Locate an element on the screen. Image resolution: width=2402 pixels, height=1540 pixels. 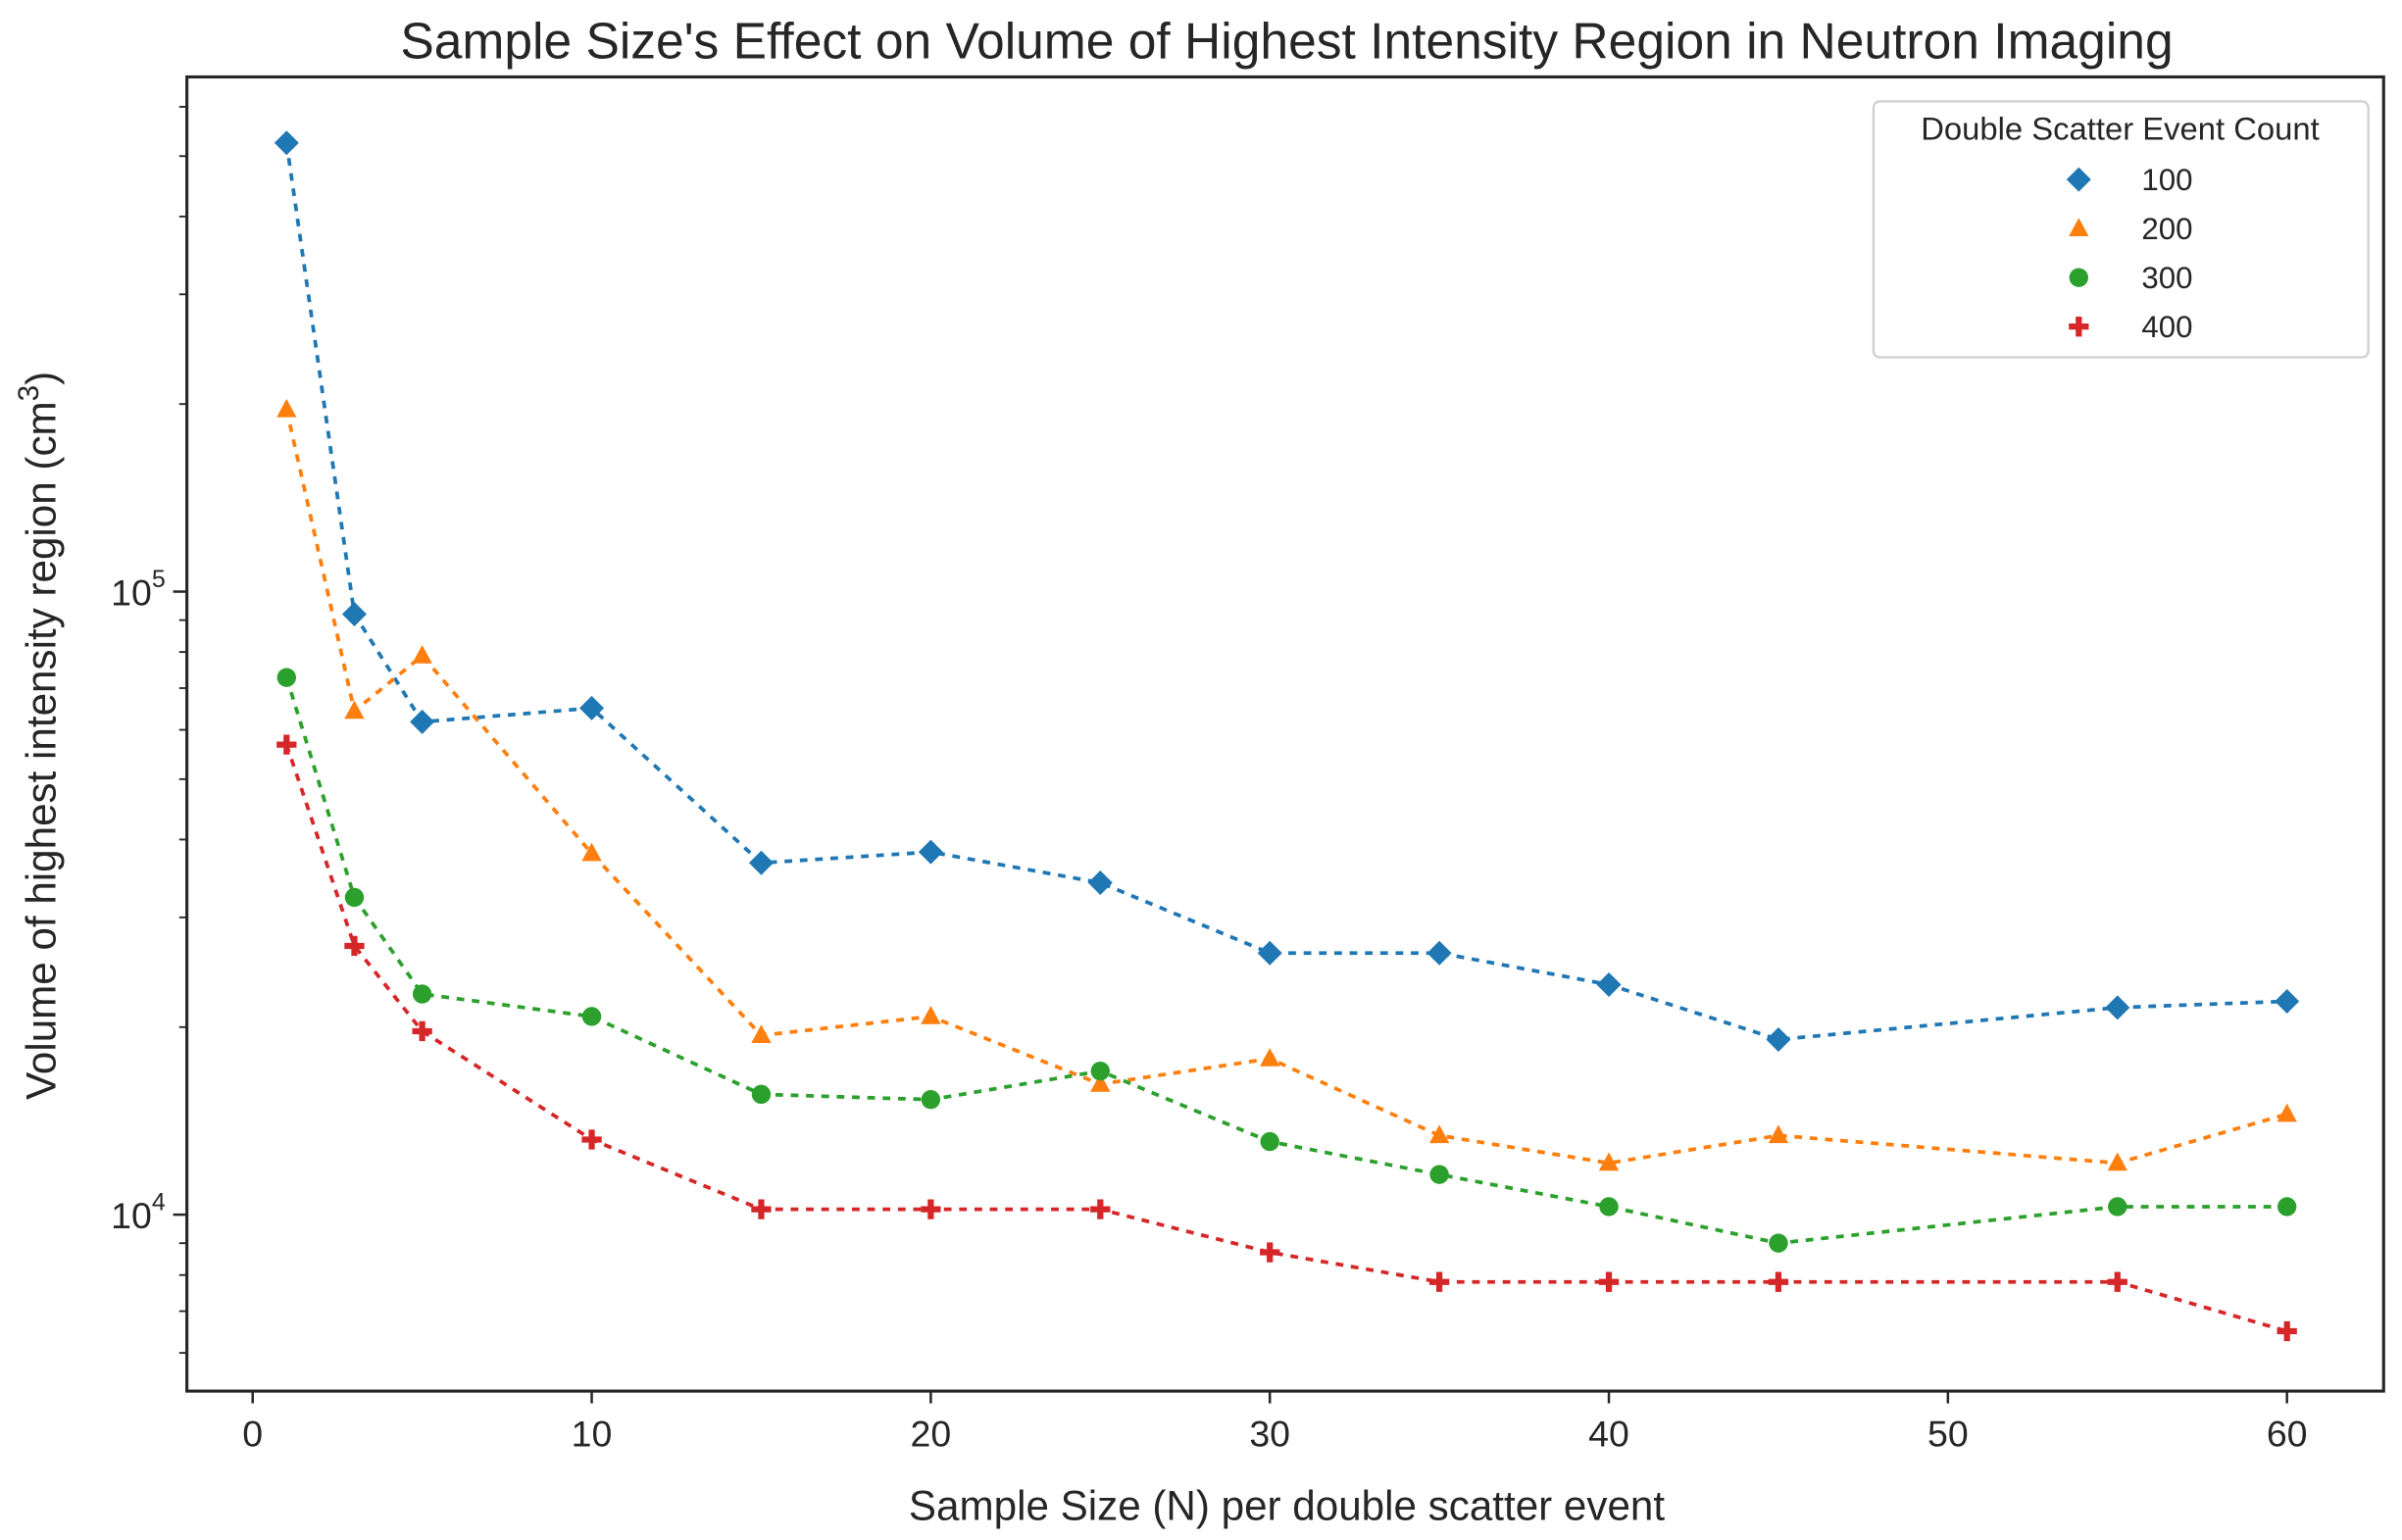
legend-box is located at coordinates (2121, 230).